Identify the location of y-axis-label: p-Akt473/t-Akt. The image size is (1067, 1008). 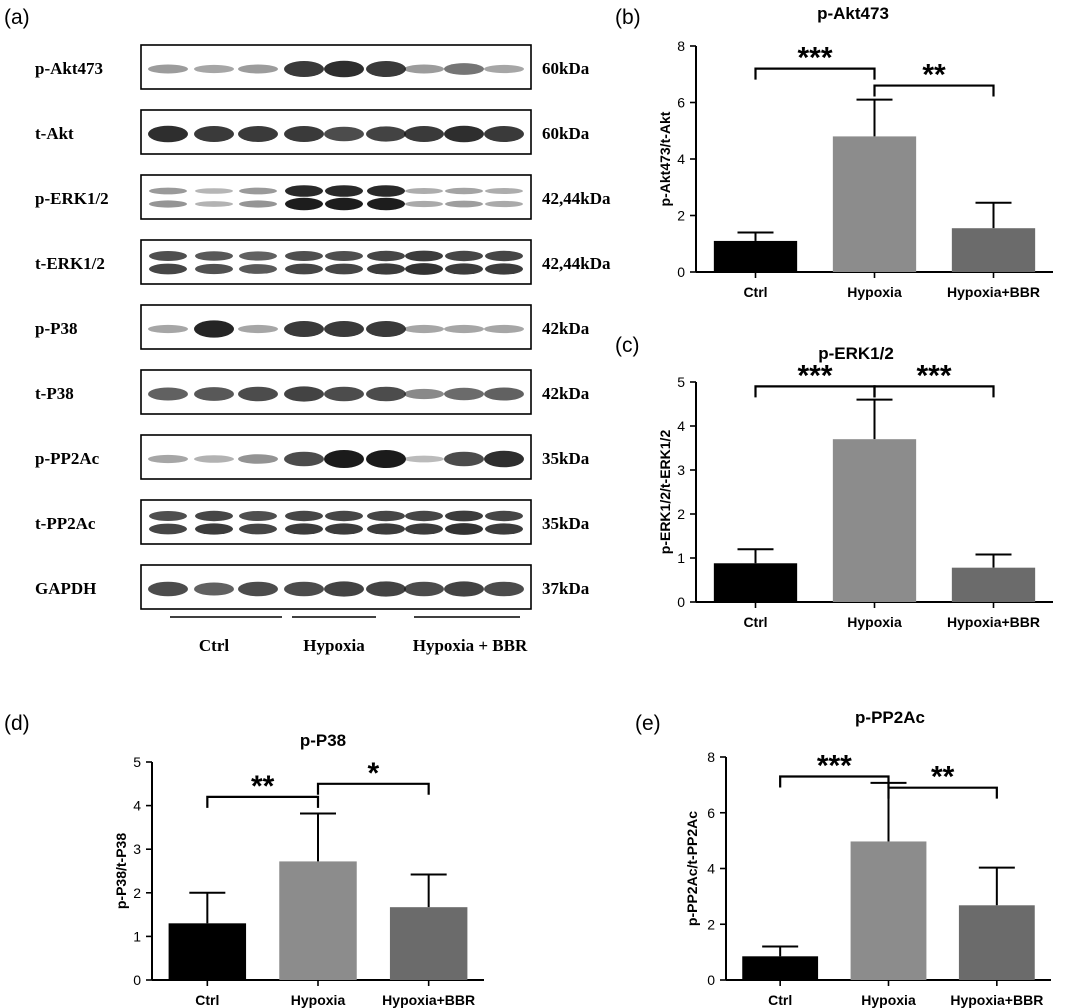
(665, 158).